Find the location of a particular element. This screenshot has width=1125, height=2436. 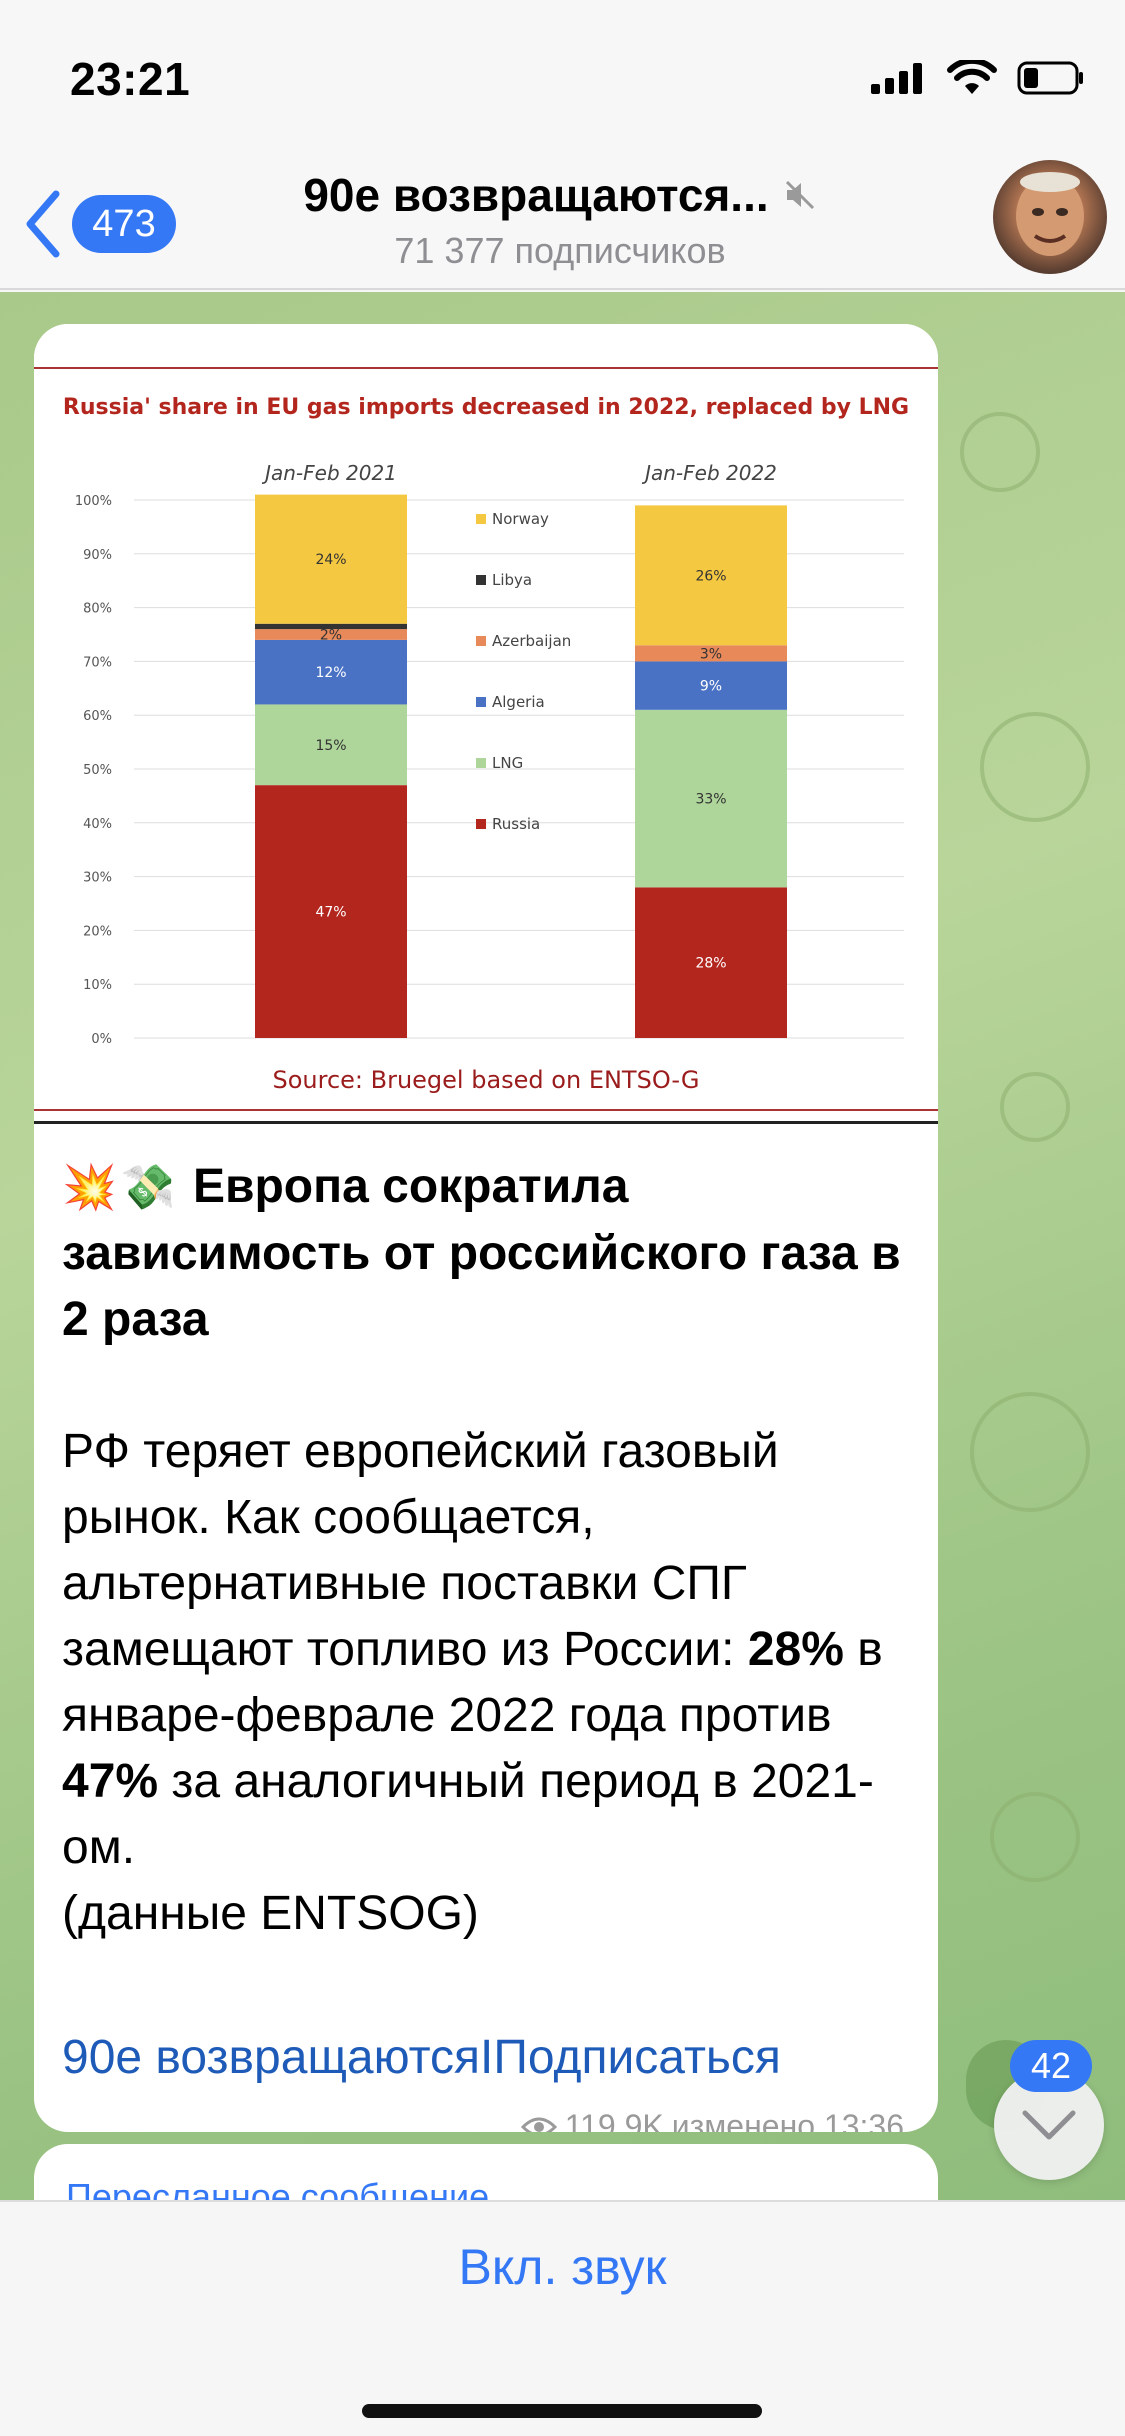

chart-y-tick-label: 100% is located at coordinates (93, 501).